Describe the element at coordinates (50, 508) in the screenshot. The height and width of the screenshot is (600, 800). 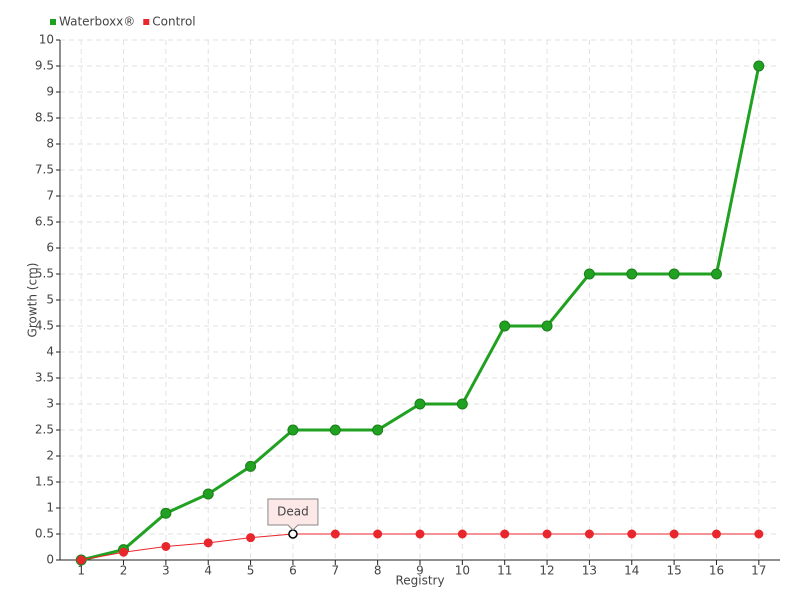
I see `y-tick-label: 1` at that location.